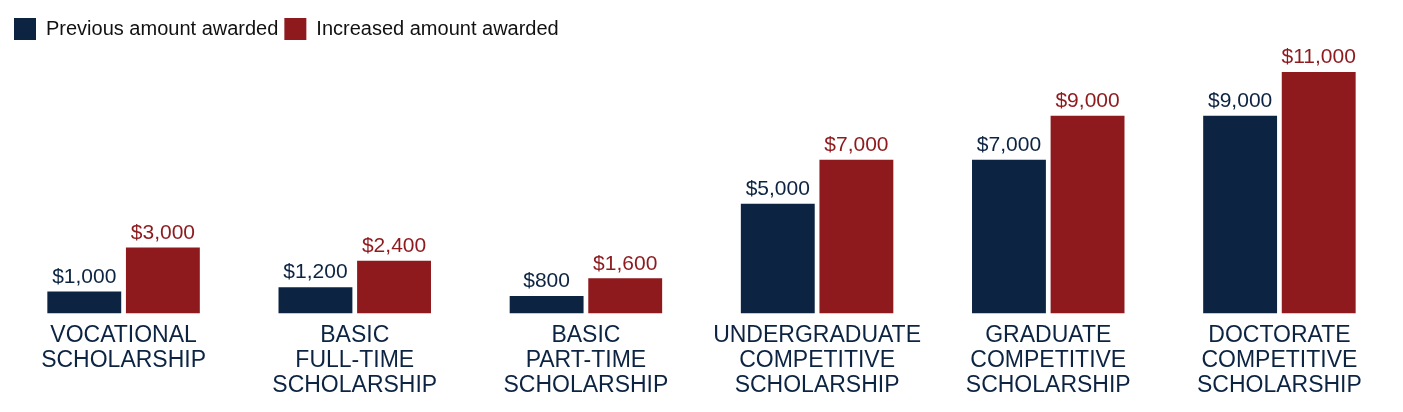  Describe the element at coordinates (817, 359) in the screenshot. I see `x-tick-label: UNDERGRADUATE COMPETITIVE SCHOLARSHIP` at that location.